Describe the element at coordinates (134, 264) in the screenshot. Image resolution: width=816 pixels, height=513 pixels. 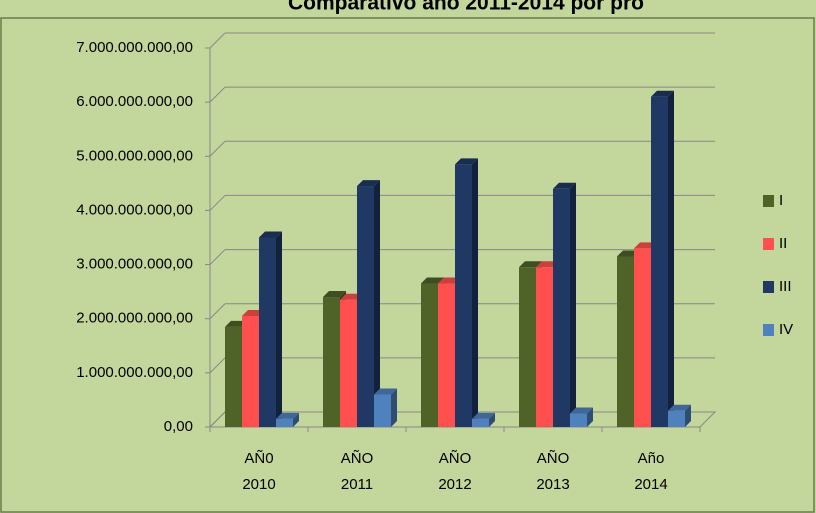
I see `y-tick-label: 3.000.000.000,00` at that location.